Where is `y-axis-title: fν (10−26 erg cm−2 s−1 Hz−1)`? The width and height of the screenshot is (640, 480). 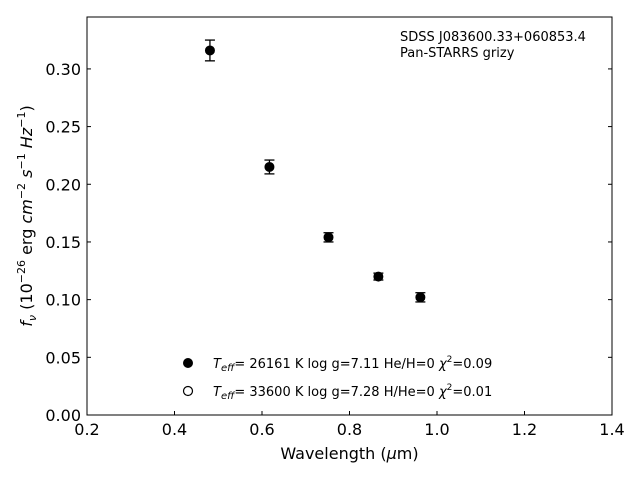
y-axis-title: fν (10−26 erg cm−2 s−1 Hz−1) is located at coordinates (27, 215).